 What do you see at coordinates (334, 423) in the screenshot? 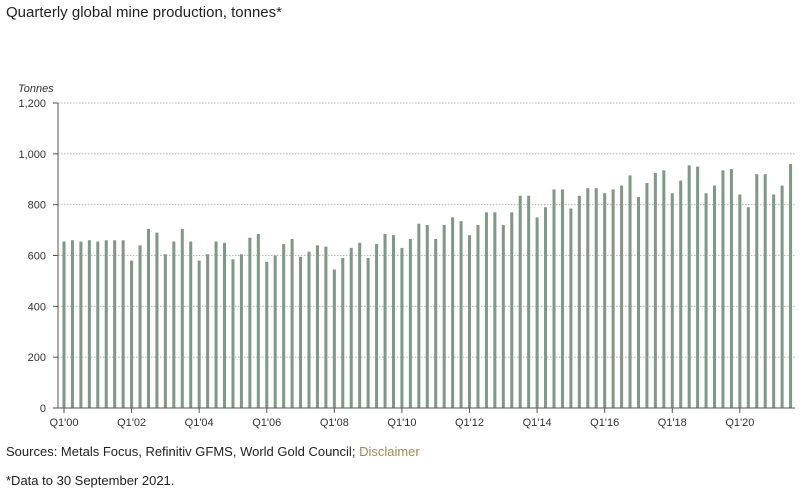
I see `x-tick-label: Q1'08` at bounding box center [334, 423].